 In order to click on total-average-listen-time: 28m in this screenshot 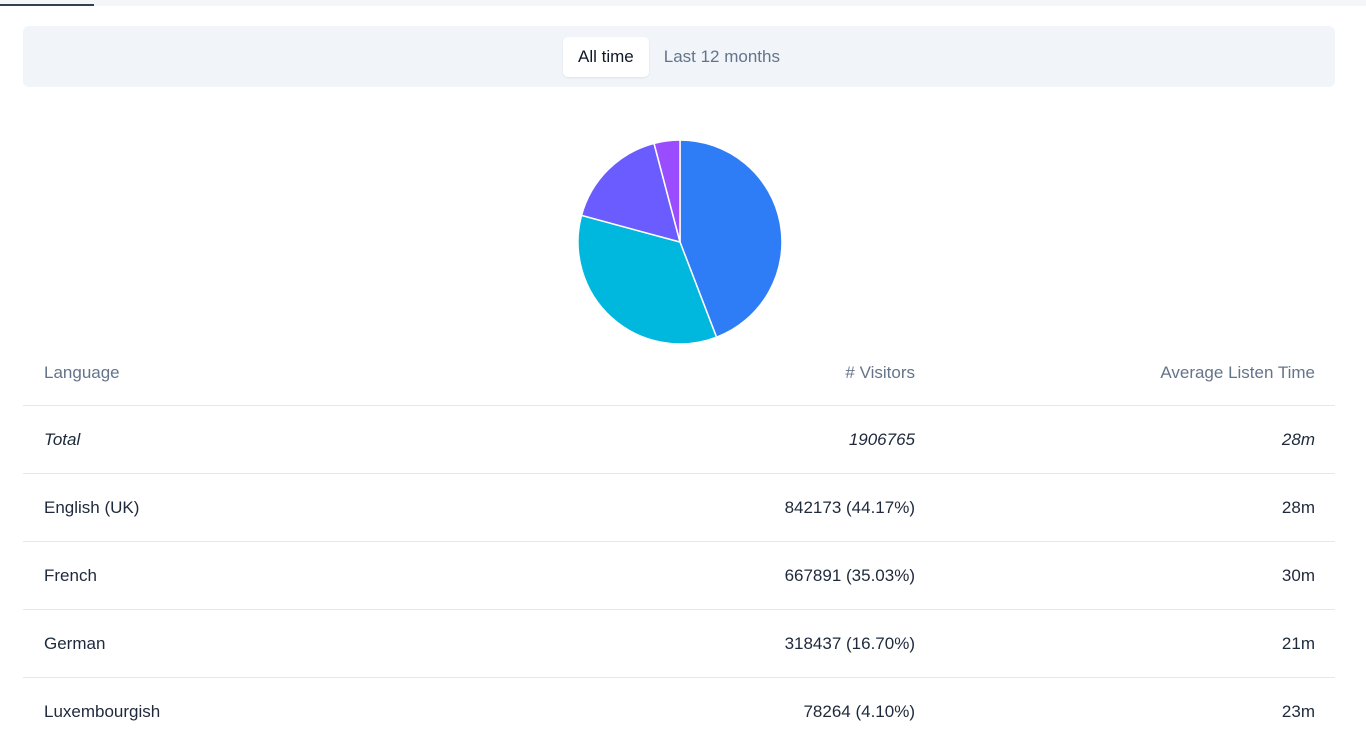, I will do `click(1298, 439)`.